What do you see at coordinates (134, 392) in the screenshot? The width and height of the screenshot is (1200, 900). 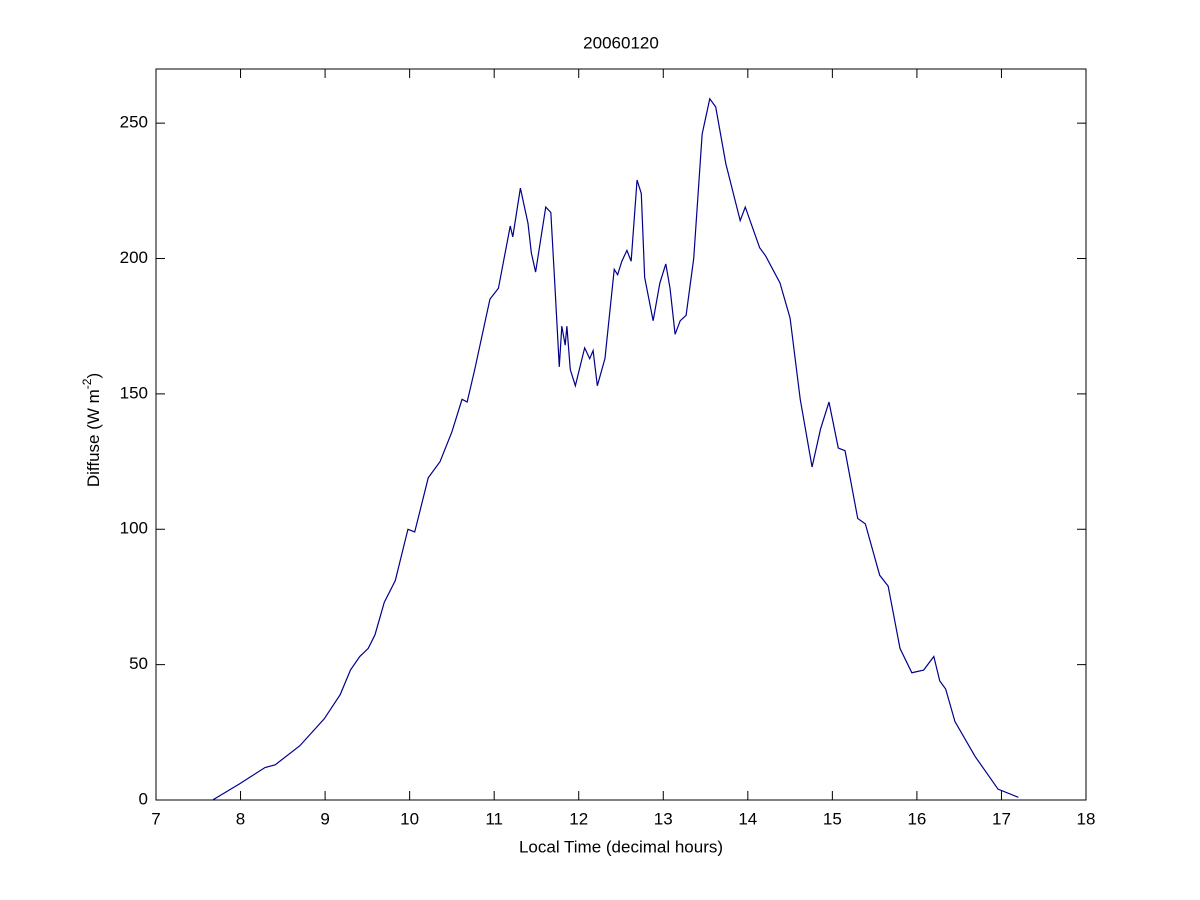 I see `y-tick-label: 150` at bounding box center [134, 392].